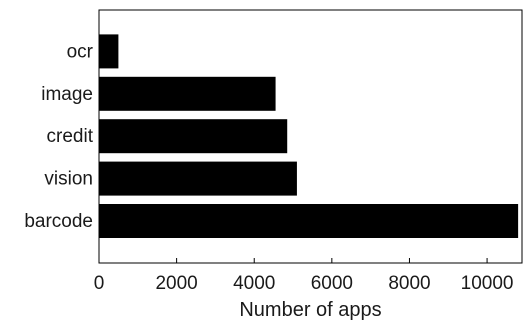  What do you see at coordinates (332, 283) in the screenshot?
I see `x-tick-label: 6000` at bounding box center [332, 283].